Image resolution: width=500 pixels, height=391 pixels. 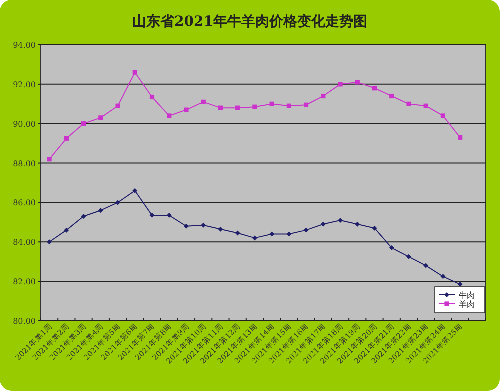 What do you see at coordinates (24, 282) in the screenshot?
I see `y-tick-label: 82.00` at bounding box center [24, 282].